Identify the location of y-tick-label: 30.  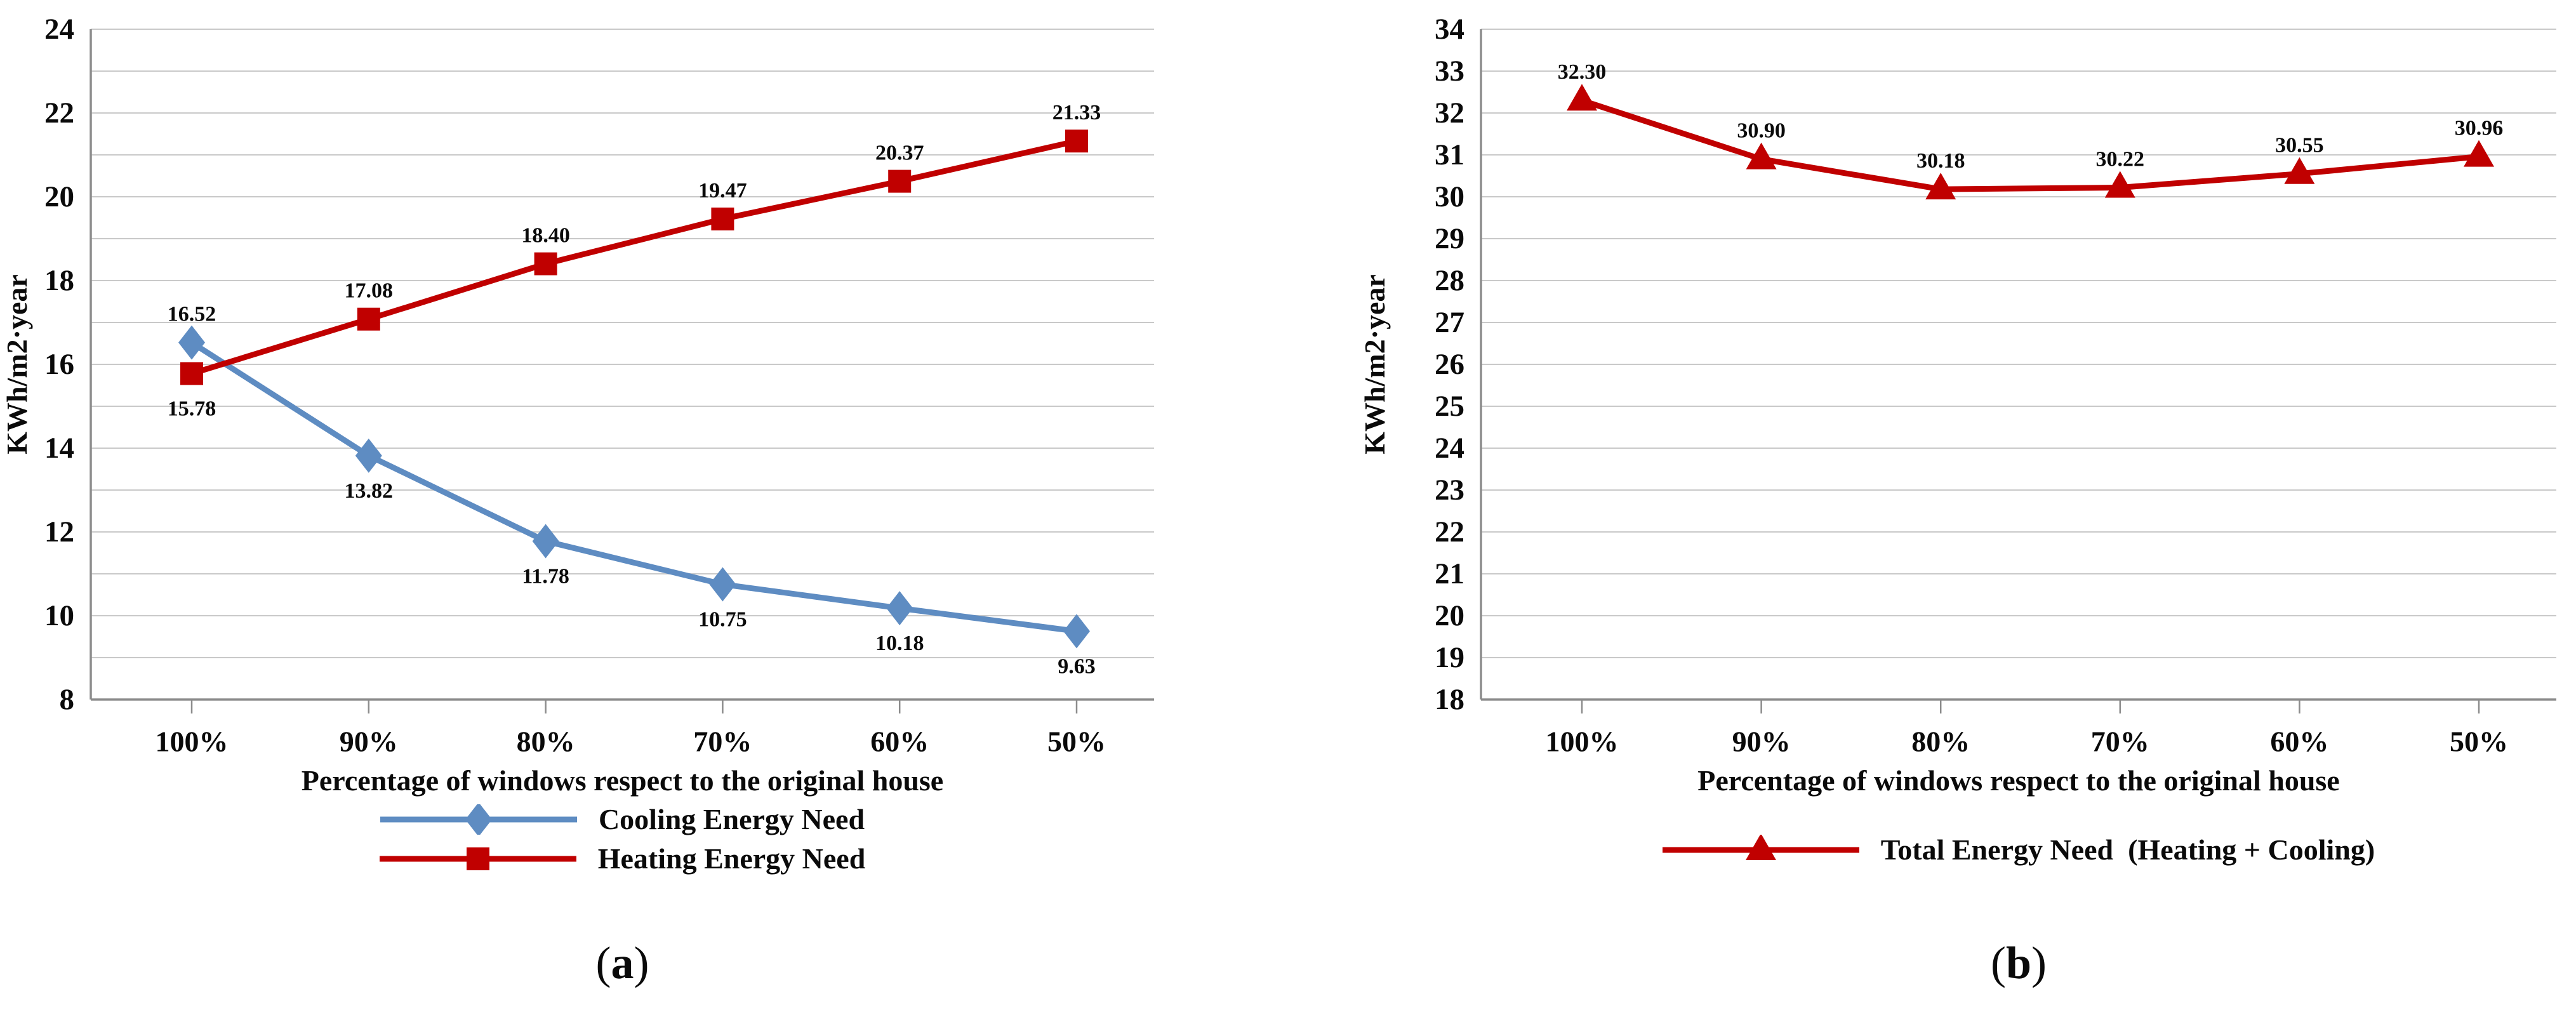
(1449, 196).